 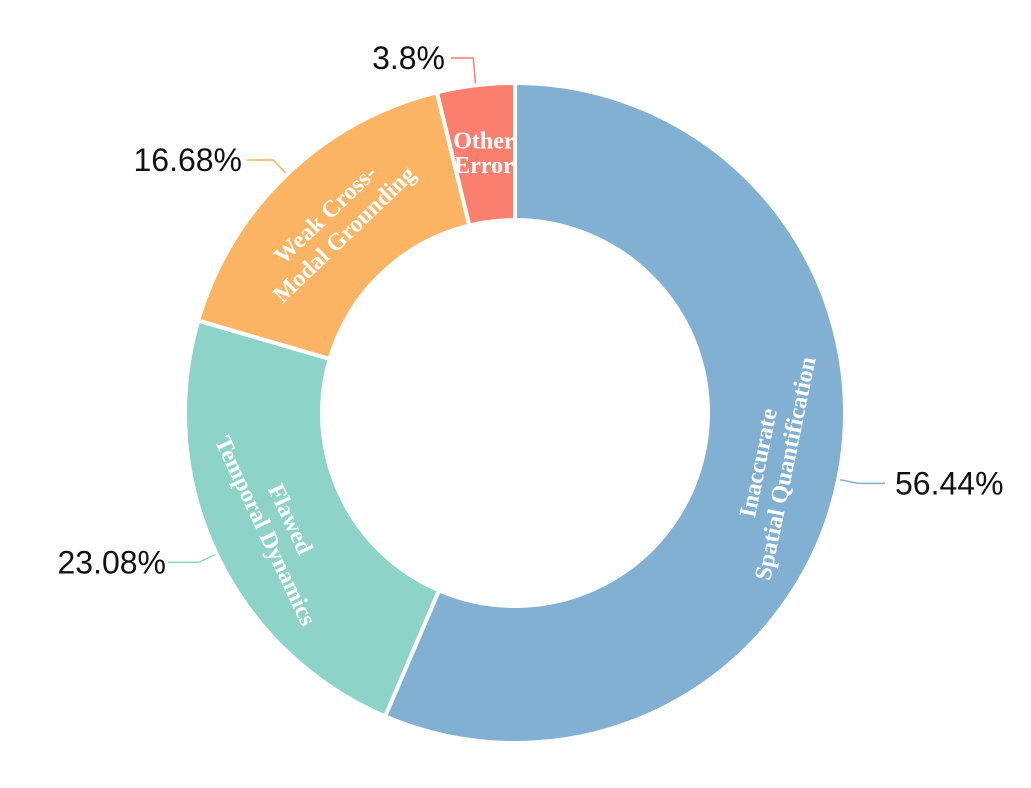 I want to click on percent-label-inaccurate-spatial-quantification: 56.44%, so click(x=949, y=483).